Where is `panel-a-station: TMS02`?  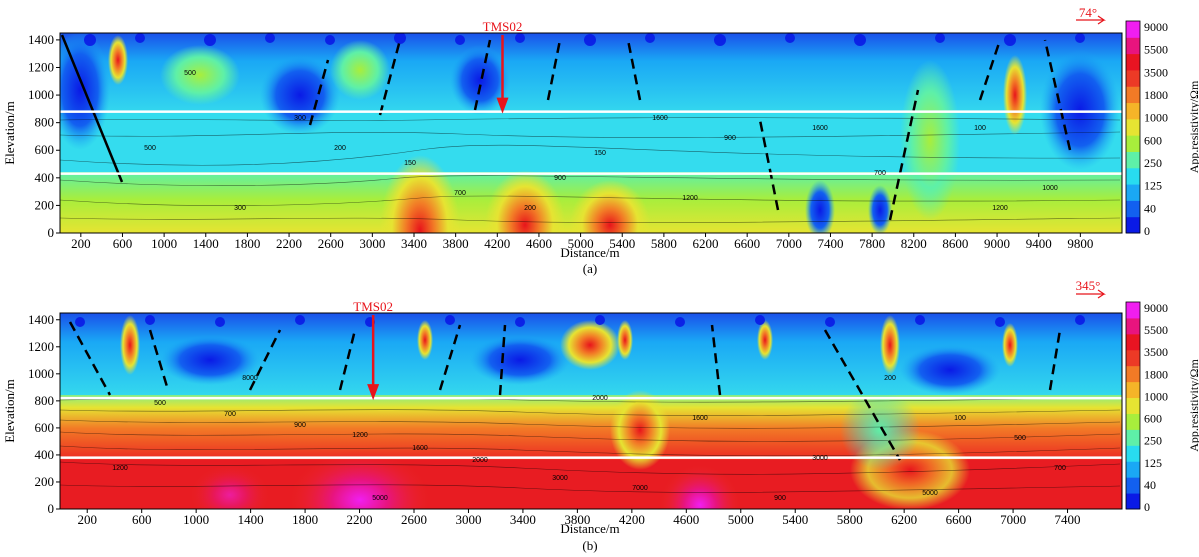
panel-a-station: TMS02 is located at coordinates (503, 66).